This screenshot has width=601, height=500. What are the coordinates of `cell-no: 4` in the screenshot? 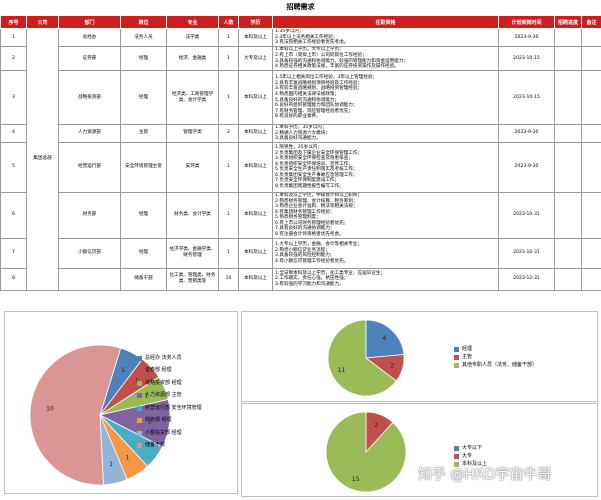 It's located at (13, 133).